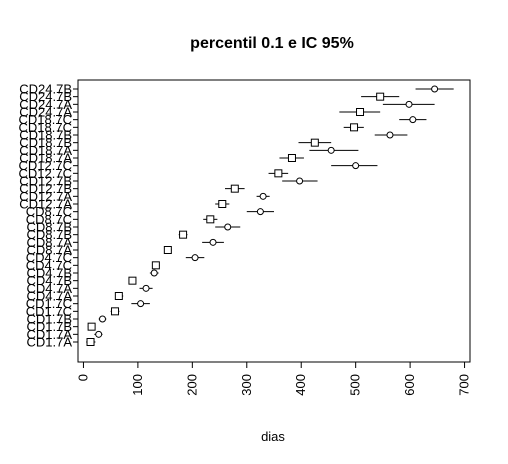  Describe the element at coordinates (137, 385) in the screenshot. I see `x-tick-label: 100` at that location.